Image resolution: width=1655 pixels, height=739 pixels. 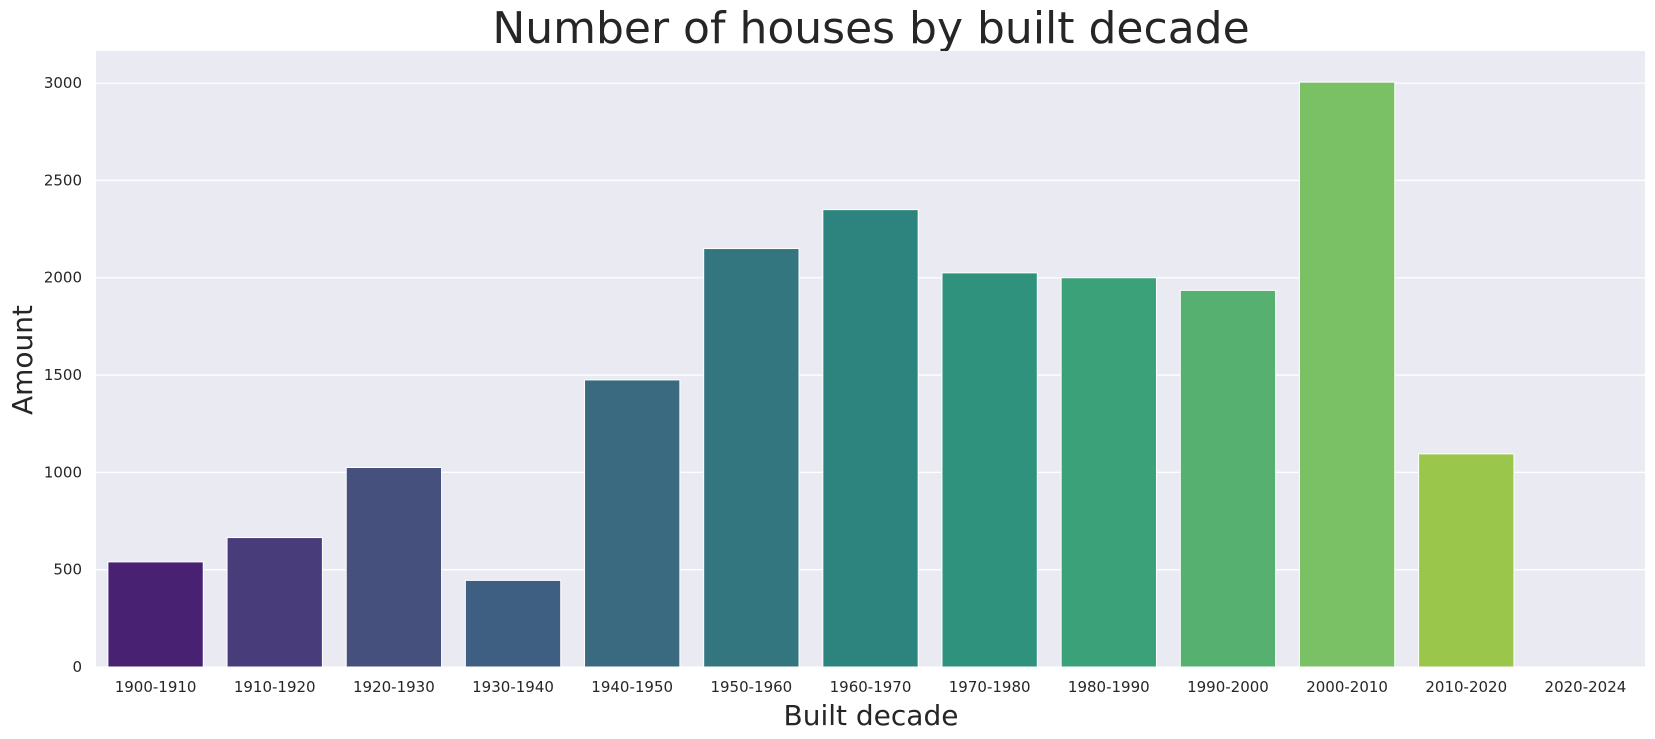 What do you see at coordinates (871, 715) in the screenshot?
I see `x-axis-label: Built decade` at bounding box center [871, 715].